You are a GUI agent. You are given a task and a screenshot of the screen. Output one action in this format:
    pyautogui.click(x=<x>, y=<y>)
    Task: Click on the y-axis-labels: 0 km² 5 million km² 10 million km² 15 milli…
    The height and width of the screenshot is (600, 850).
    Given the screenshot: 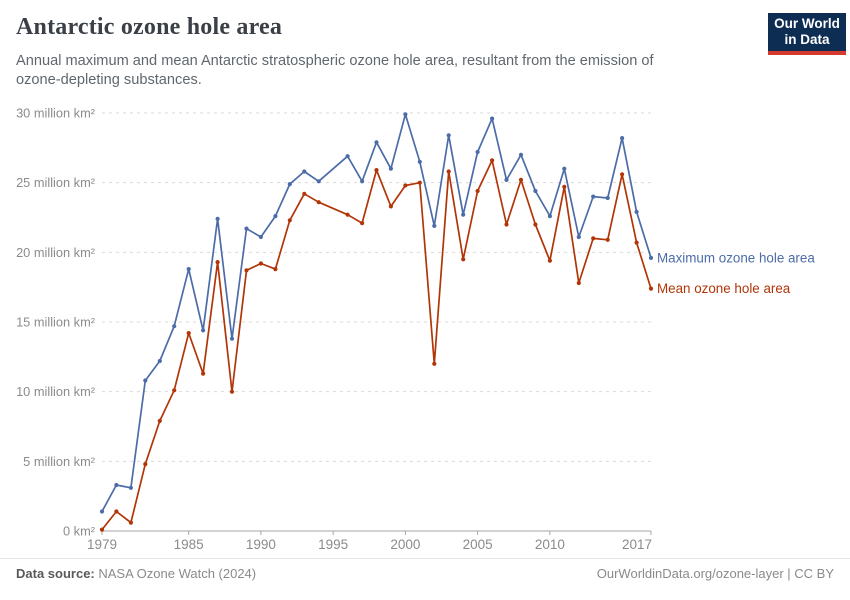 What is the action you would take?
    pyautogui.click(x=56, y=322)
    